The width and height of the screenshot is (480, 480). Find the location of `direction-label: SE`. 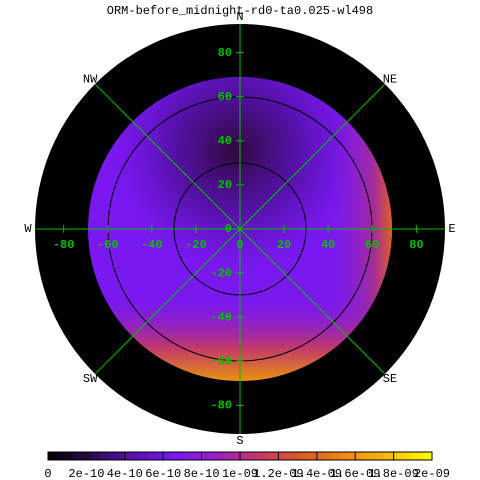

direction-label: SE is located at coordinates (390, 379).